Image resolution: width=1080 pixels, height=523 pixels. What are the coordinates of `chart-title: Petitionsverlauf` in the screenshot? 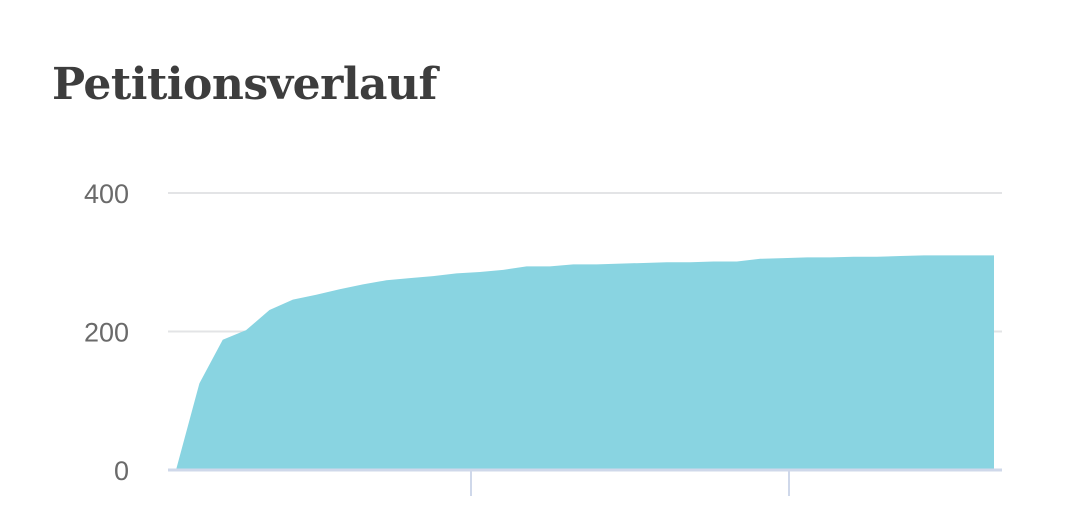 It's located at (244, 84).